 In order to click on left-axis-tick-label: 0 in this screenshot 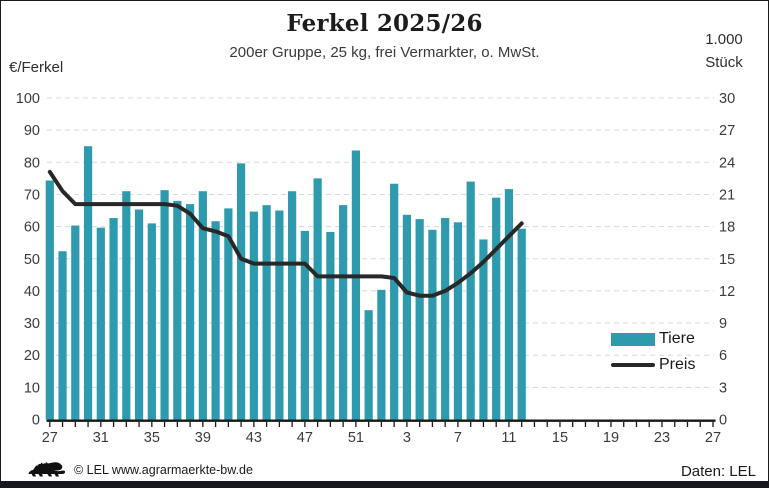, I will do `click(36, 421)`.